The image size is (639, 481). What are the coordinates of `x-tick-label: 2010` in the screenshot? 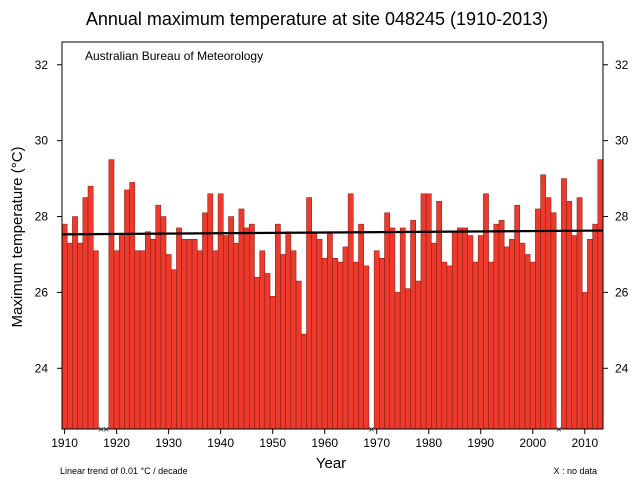 It's located at (584, 443).